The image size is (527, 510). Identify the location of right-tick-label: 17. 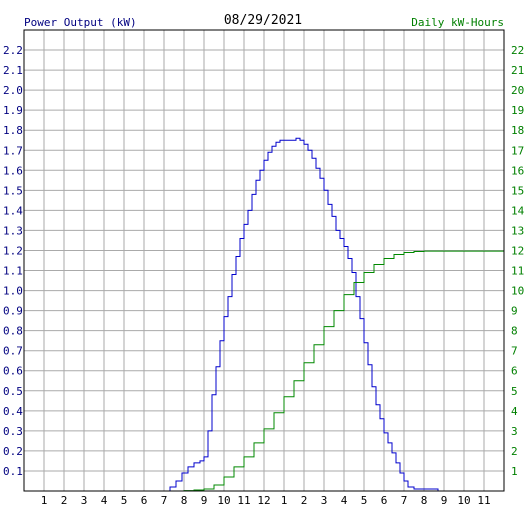
(517, 150).